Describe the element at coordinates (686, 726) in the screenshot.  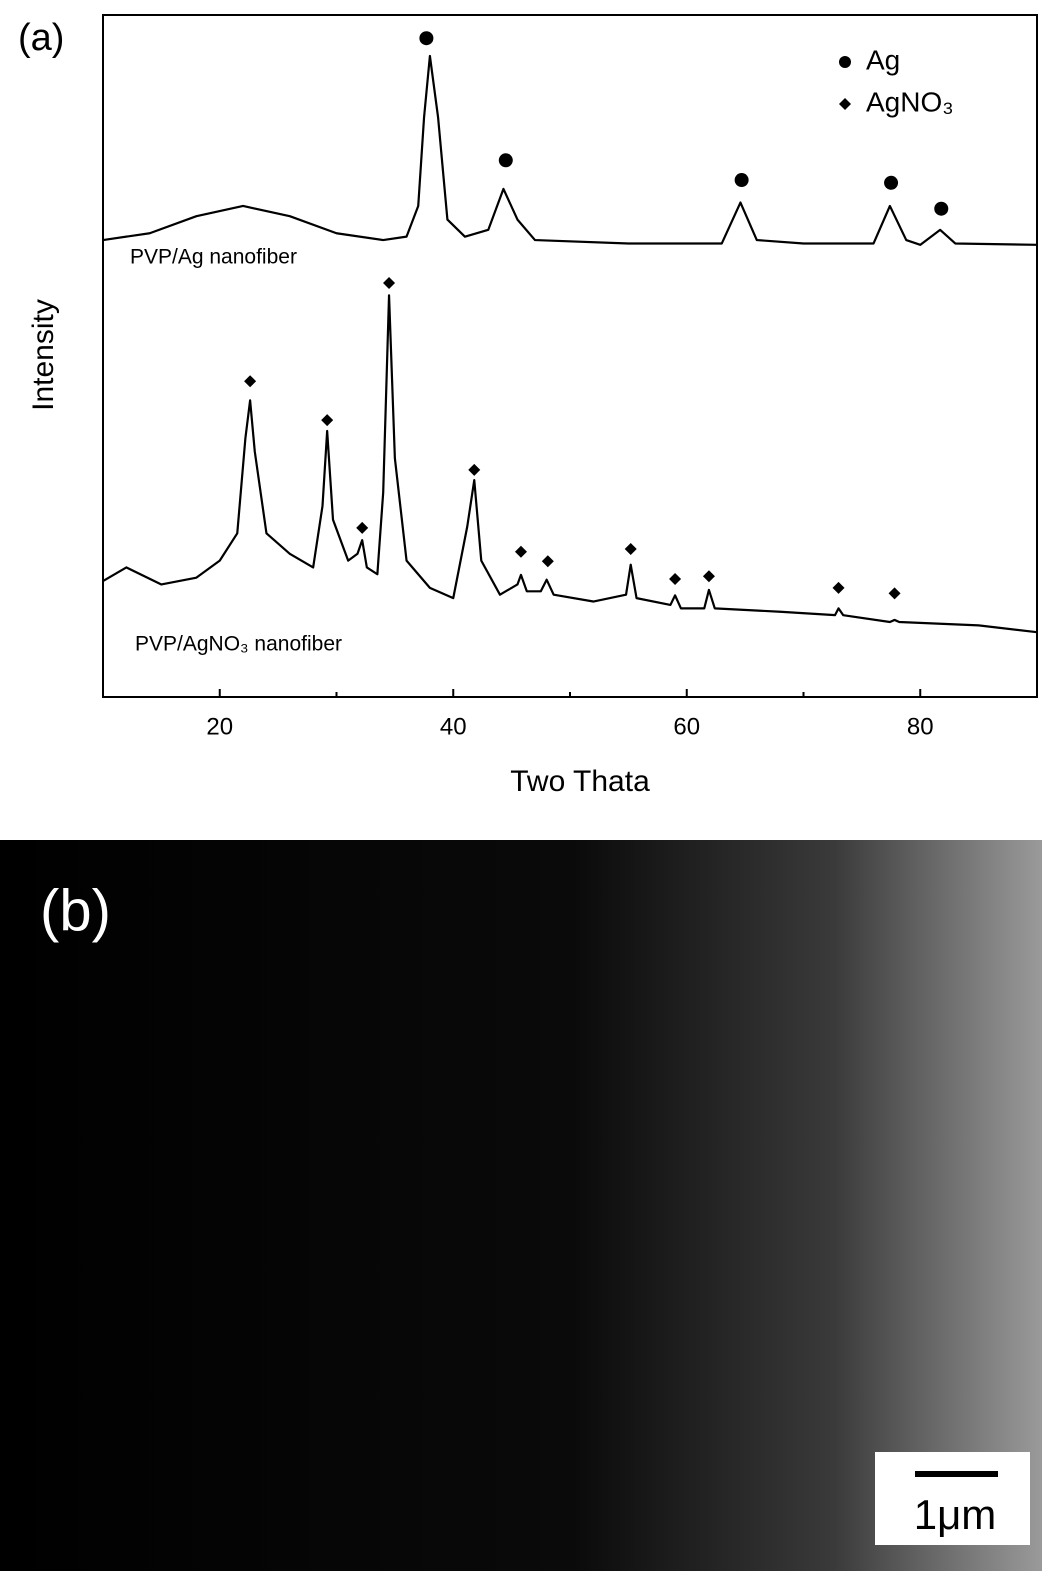
I see `x-tick-label: 60` at that location.